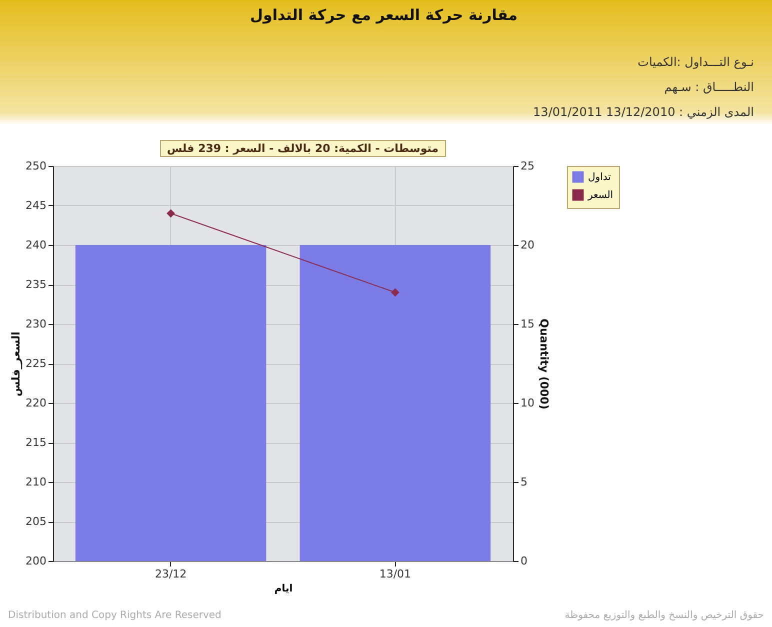  What do you see at coordinates (36, 442) in the screenshot?
I see `y-tick-label: 215` at bounding box center [36, 442].